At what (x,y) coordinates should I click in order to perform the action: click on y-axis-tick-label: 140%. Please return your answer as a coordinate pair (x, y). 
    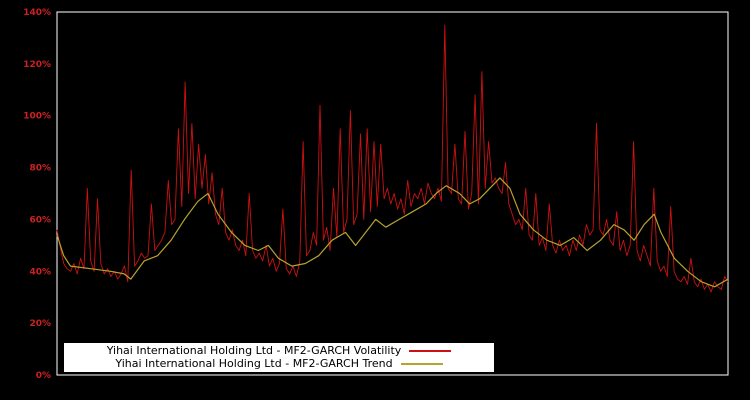
    Looking at the image, I should click on (37, 13).